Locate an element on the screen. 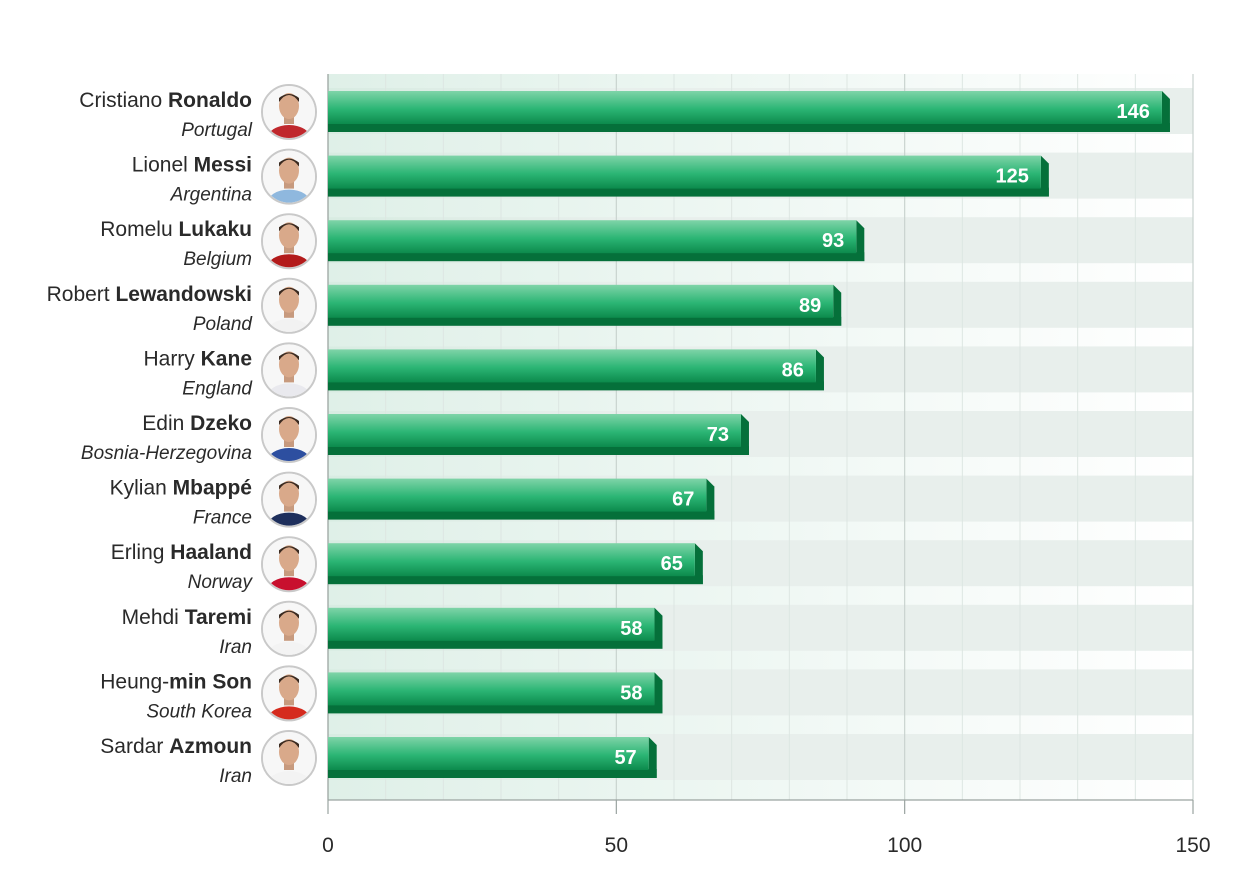 The height and width of the screenshot is (879, 1240). player-country: Portugal is located at coordinates (217, 130).